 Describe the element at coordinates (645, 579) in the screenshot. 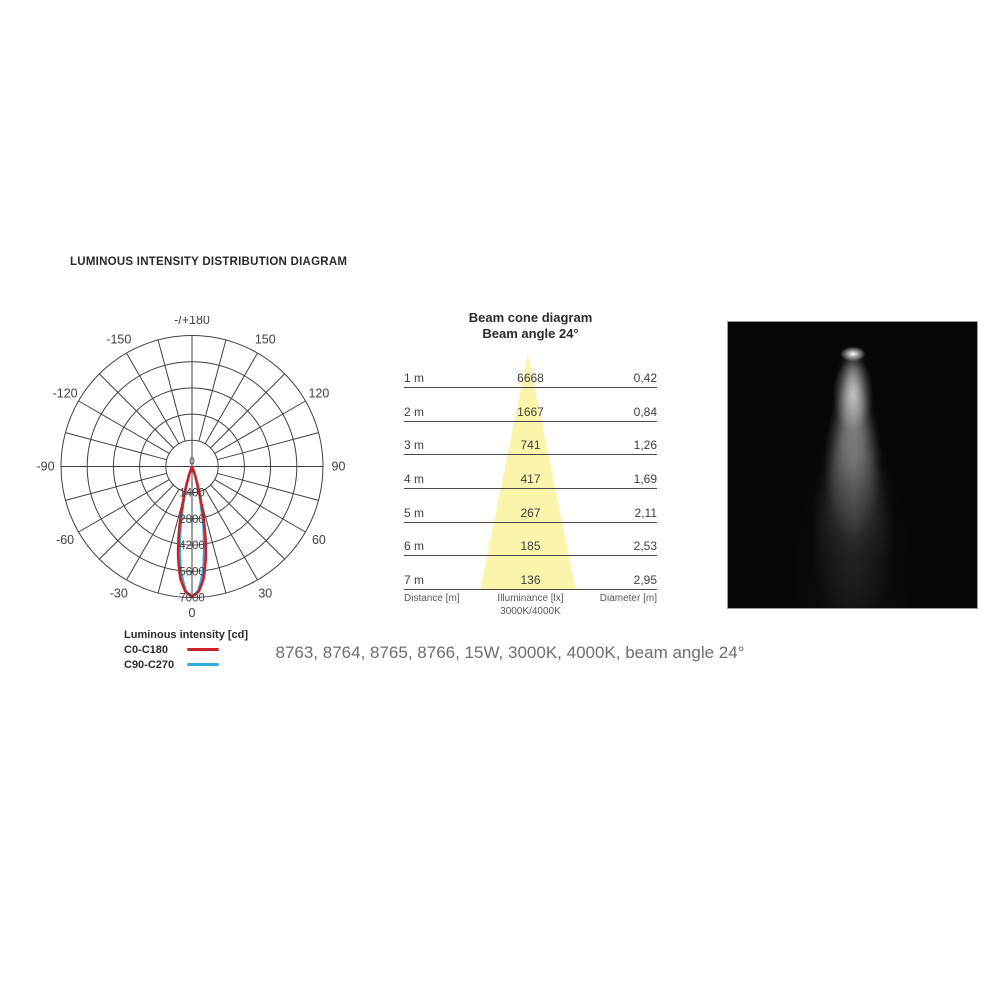

I see `cell-diameter: 2,95` at that location.